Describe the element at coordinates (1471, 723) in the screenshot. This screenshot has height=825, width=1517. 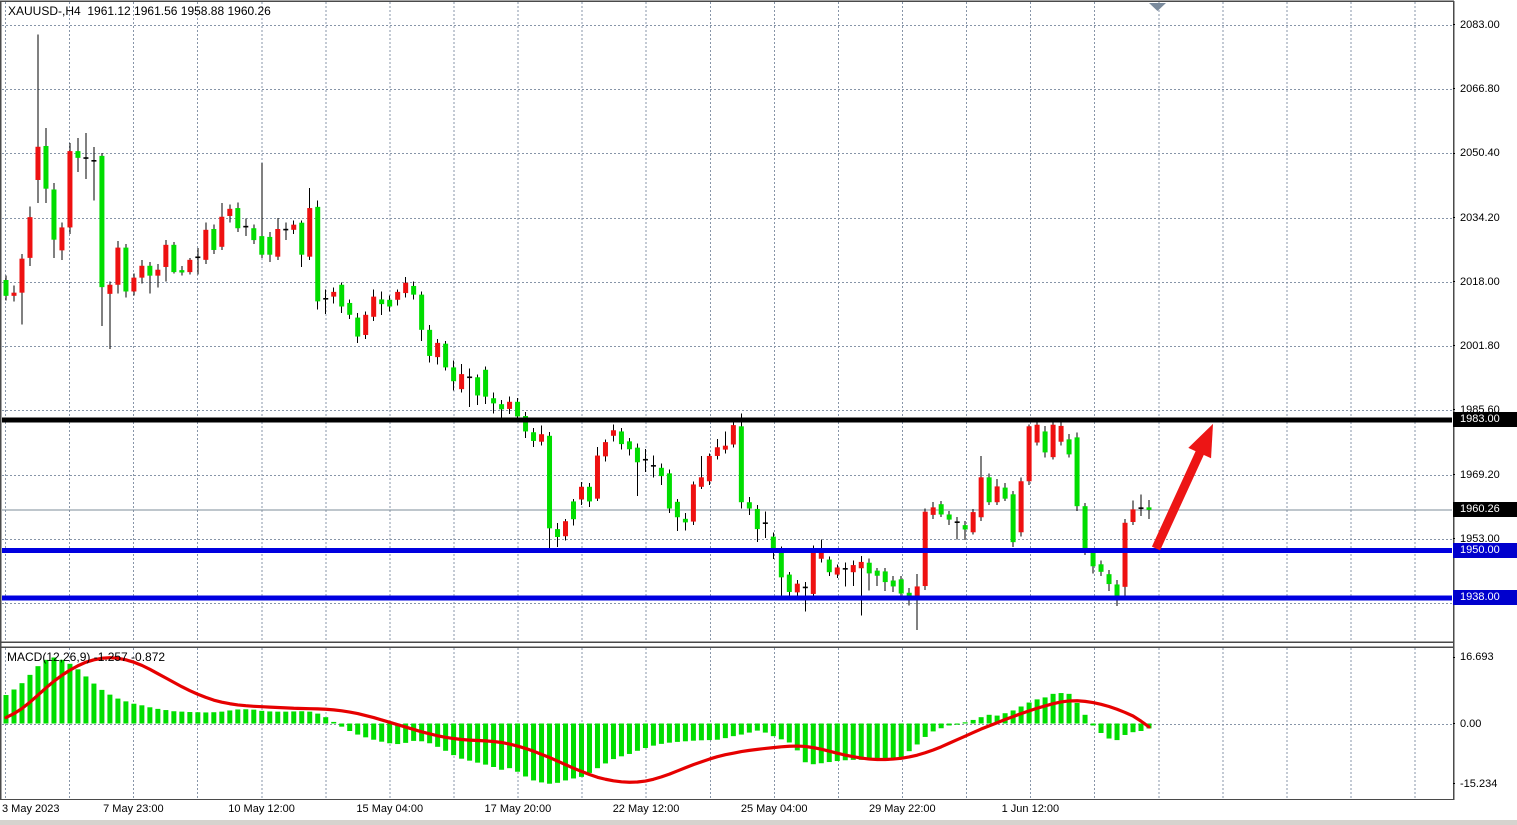
I see `macd-axis-label: 0.00` at that location.